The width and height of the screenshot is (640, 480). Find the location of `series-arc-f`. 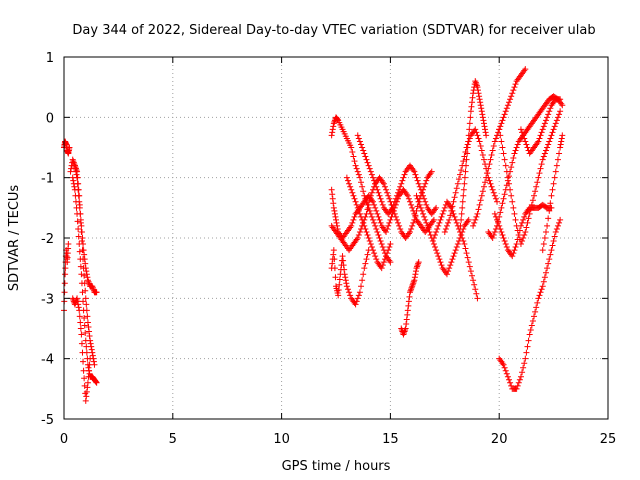

series-arc-f is located at coordinates (84, 265).